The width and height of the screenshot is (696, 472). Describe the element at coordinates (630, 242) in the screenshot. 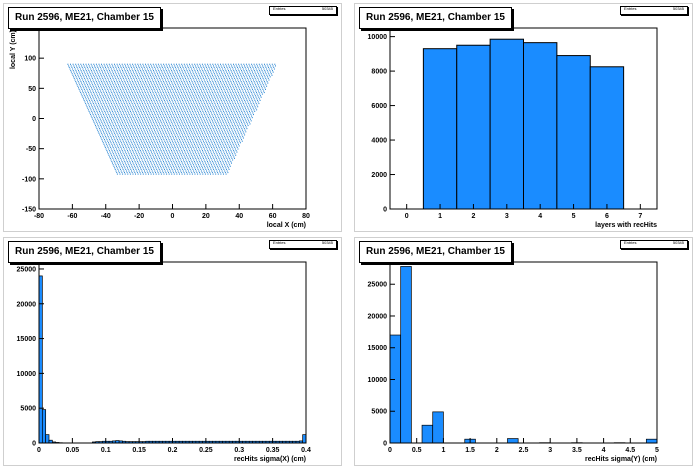

I see `stats-key: Entries` at that location.